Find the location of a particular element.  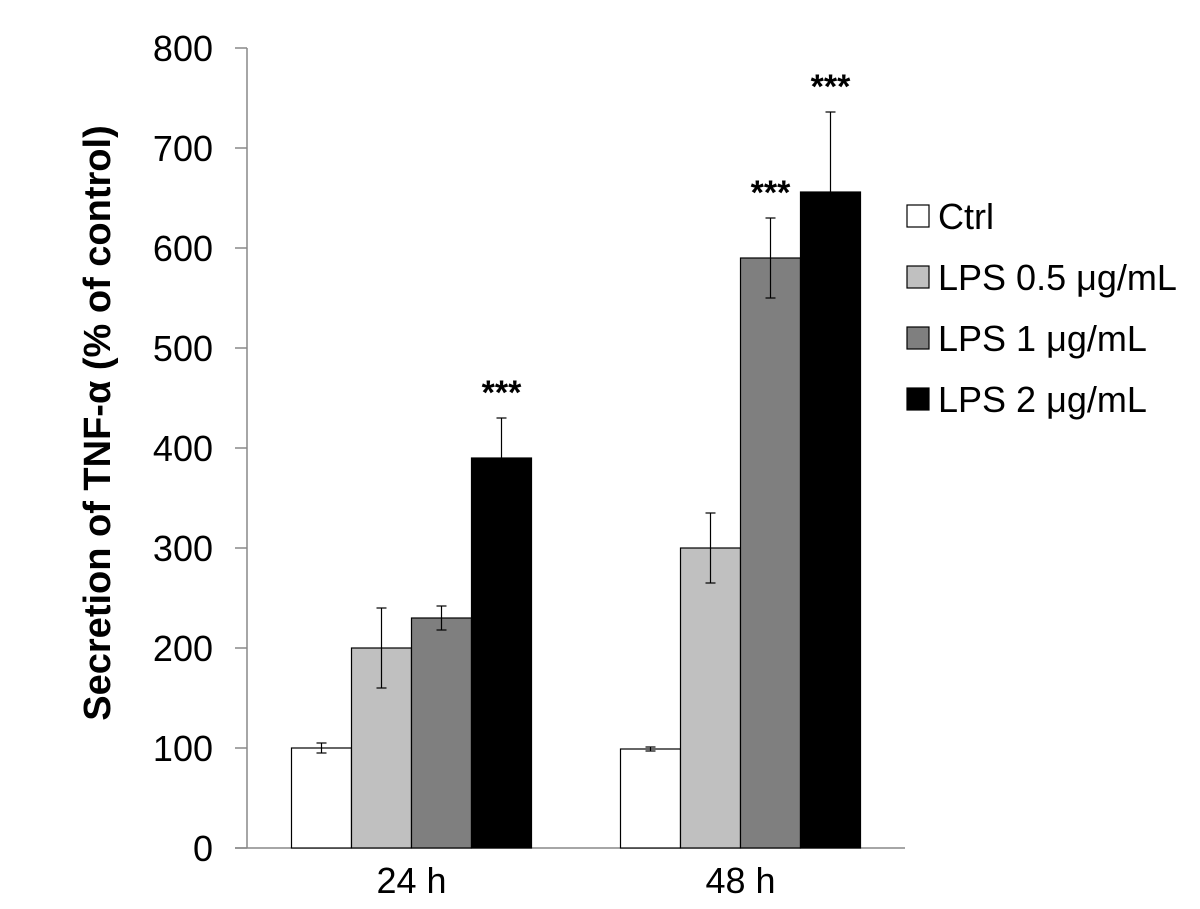

y-axis: 0 100 200 300 400 500 600 700 800 is located at coordinates (200, 448).